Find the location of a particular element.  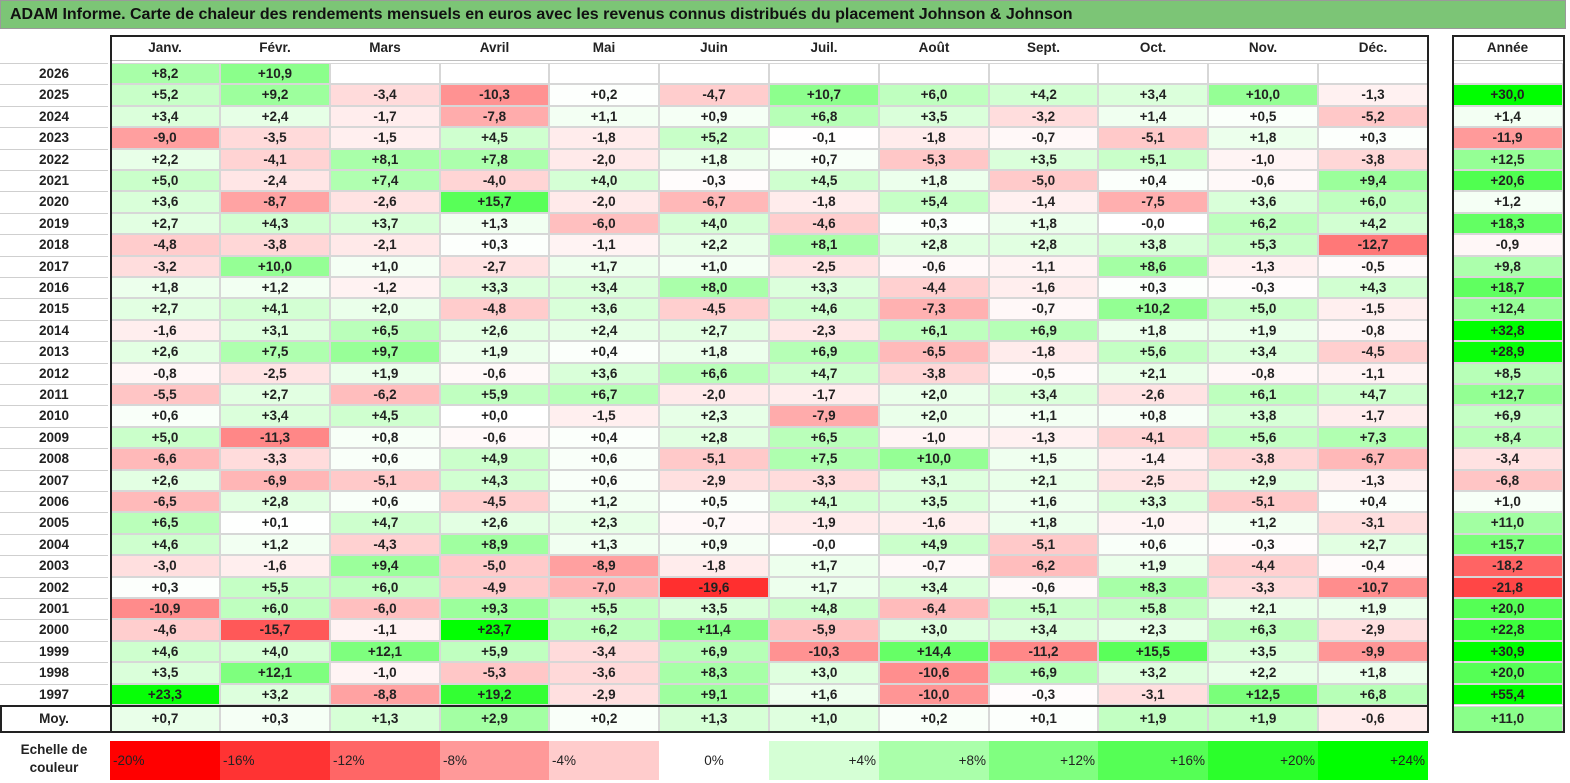

heatmap-cell: -0,3 is located at coordinates (1263, 544).